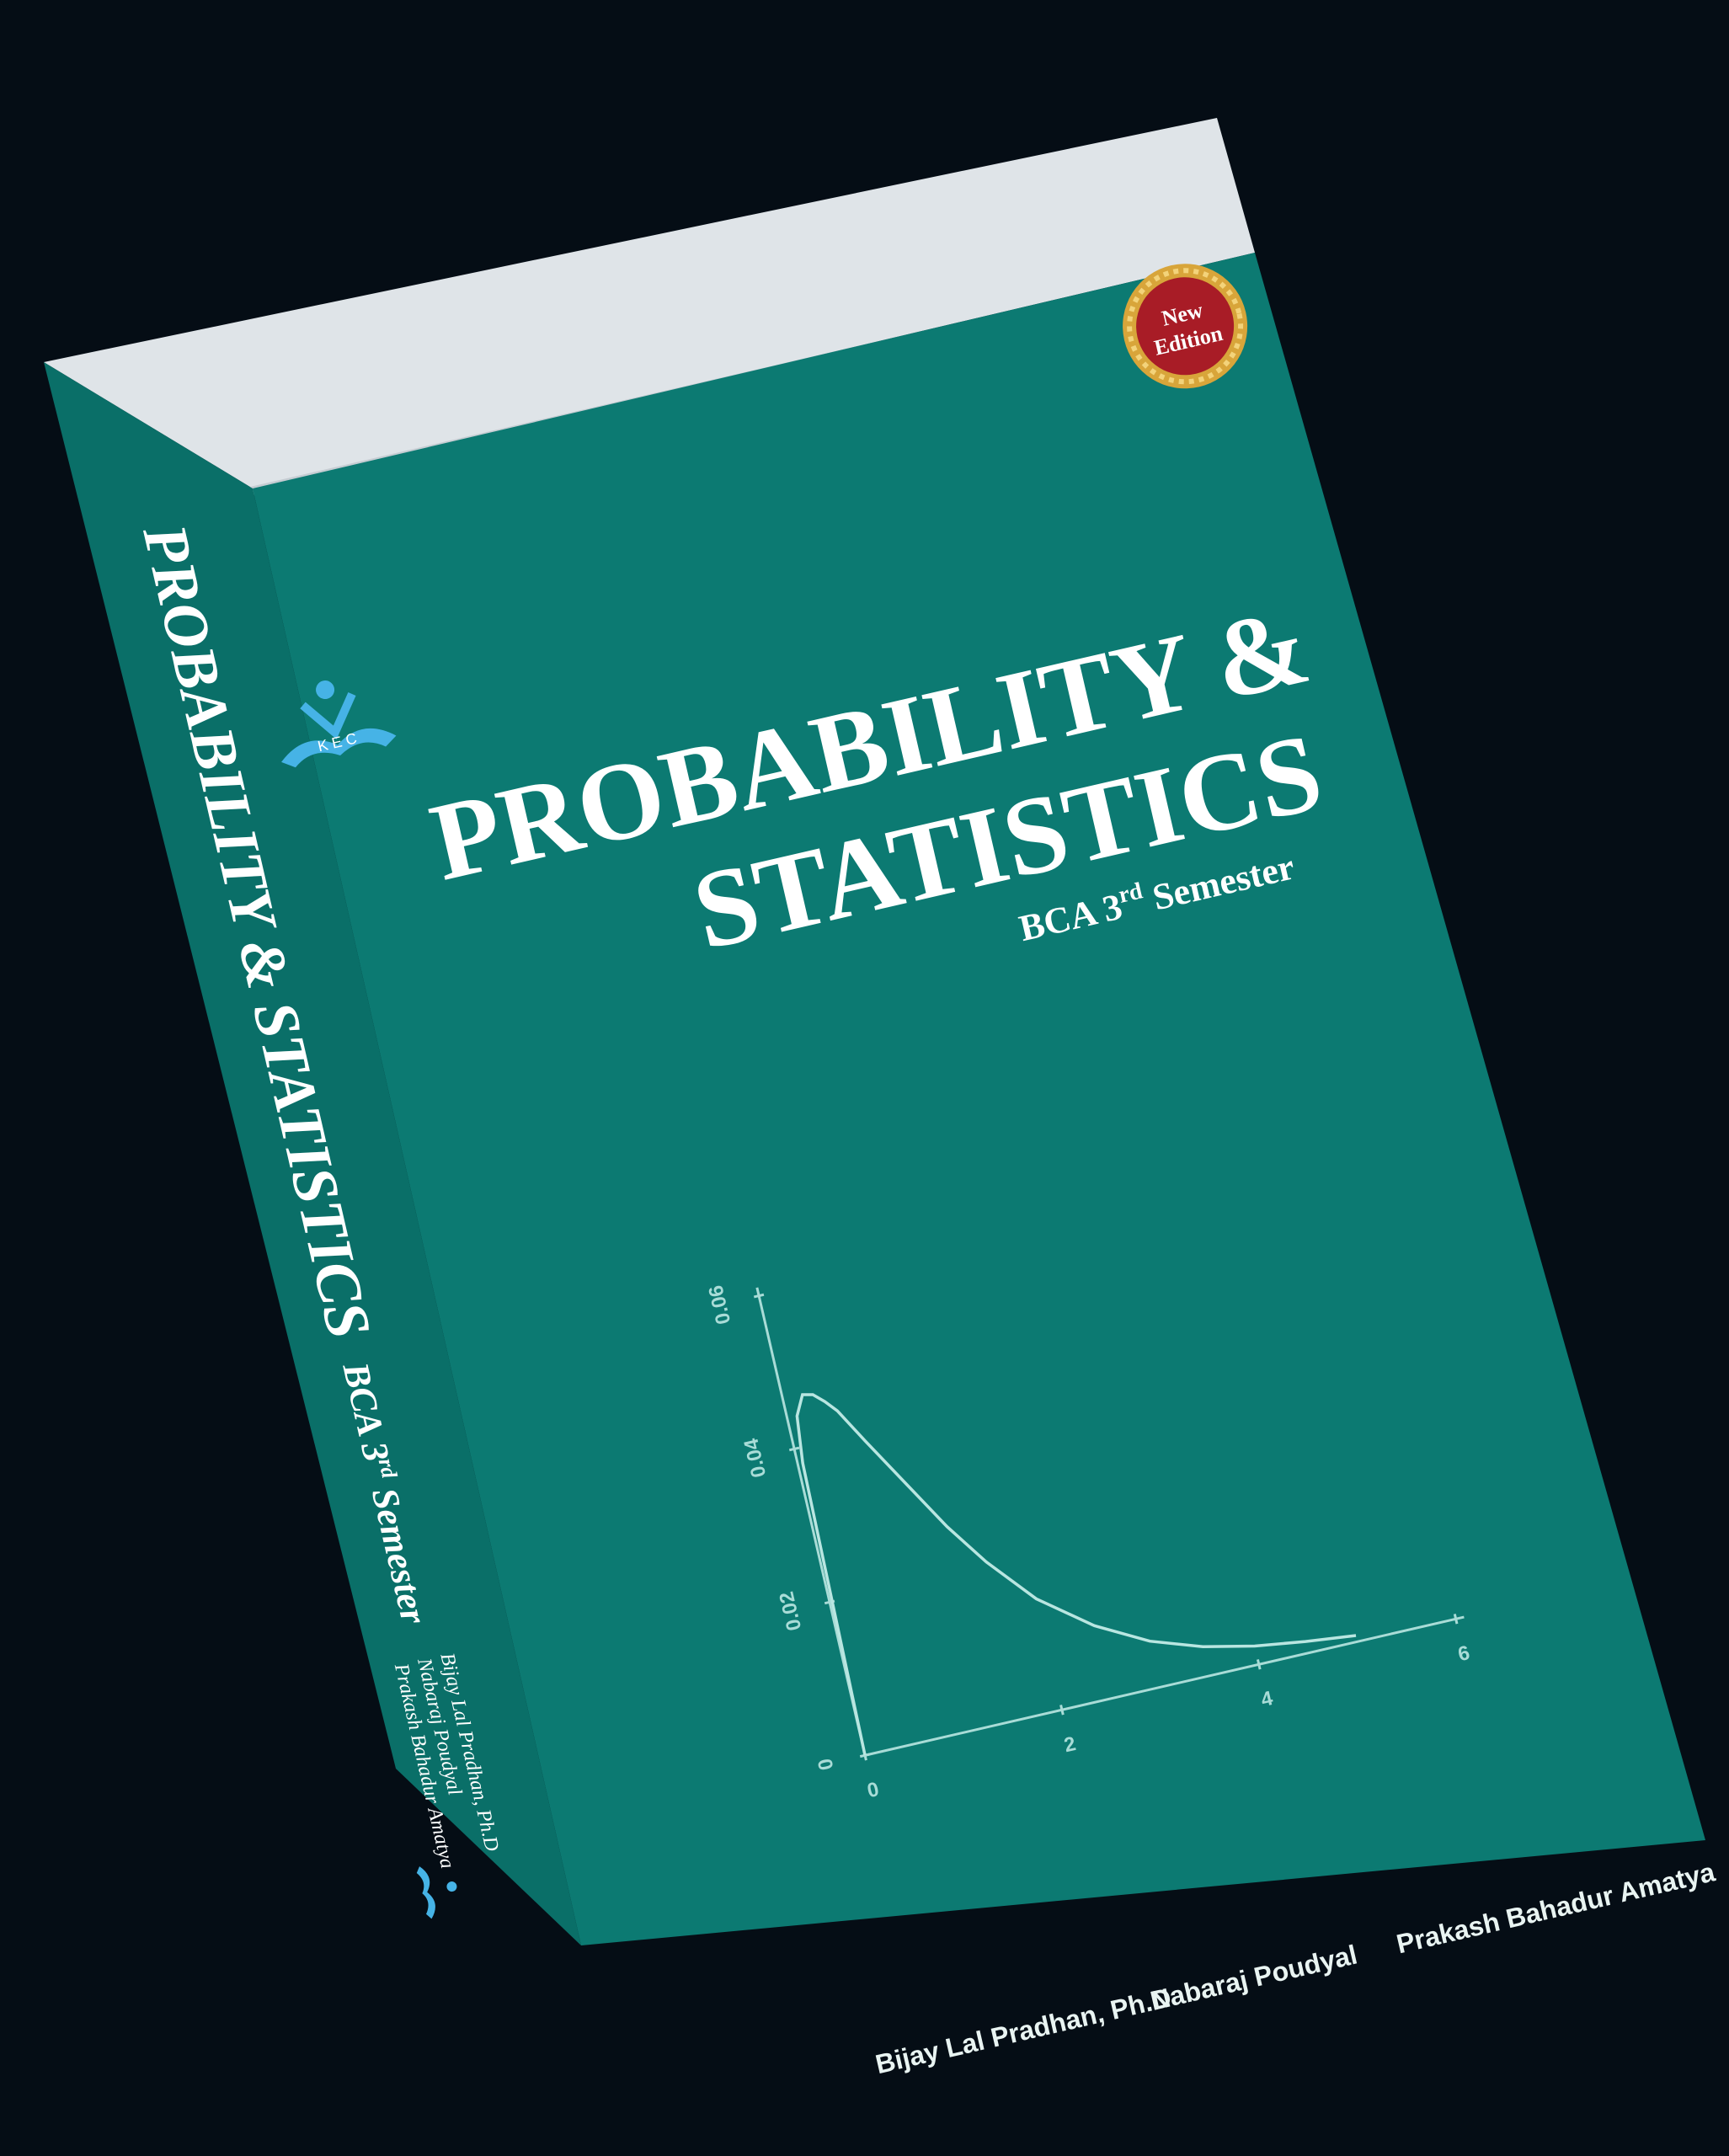 The width and height of the screenshot is (1729, 2156). Describe the element at coordinates (328, 715) in the screenshot. I see `figure-icon` at that location.